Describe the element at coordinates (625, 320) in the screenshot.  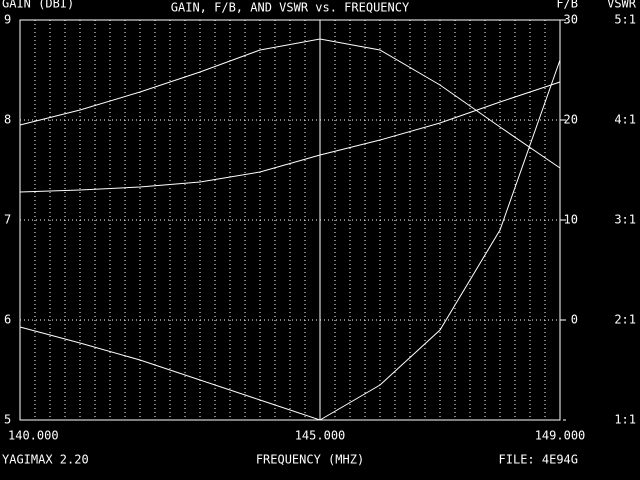
I see `y3-tick-label: 2:1` at that location.